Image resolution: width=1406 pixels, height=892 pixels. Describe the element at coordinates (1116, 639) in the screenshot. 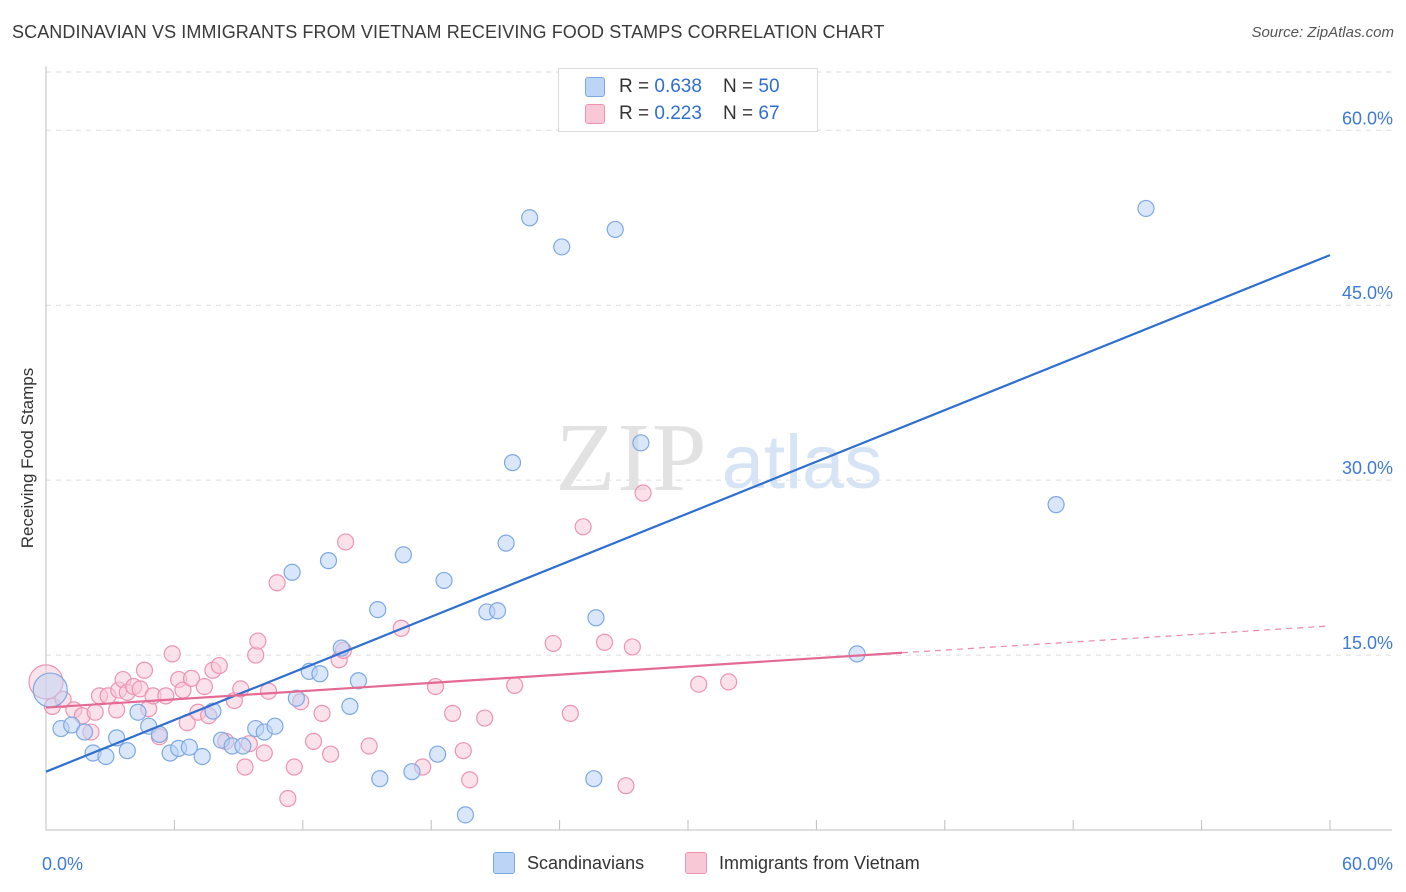

I see `trend-line-vietnam-extension` at that location.